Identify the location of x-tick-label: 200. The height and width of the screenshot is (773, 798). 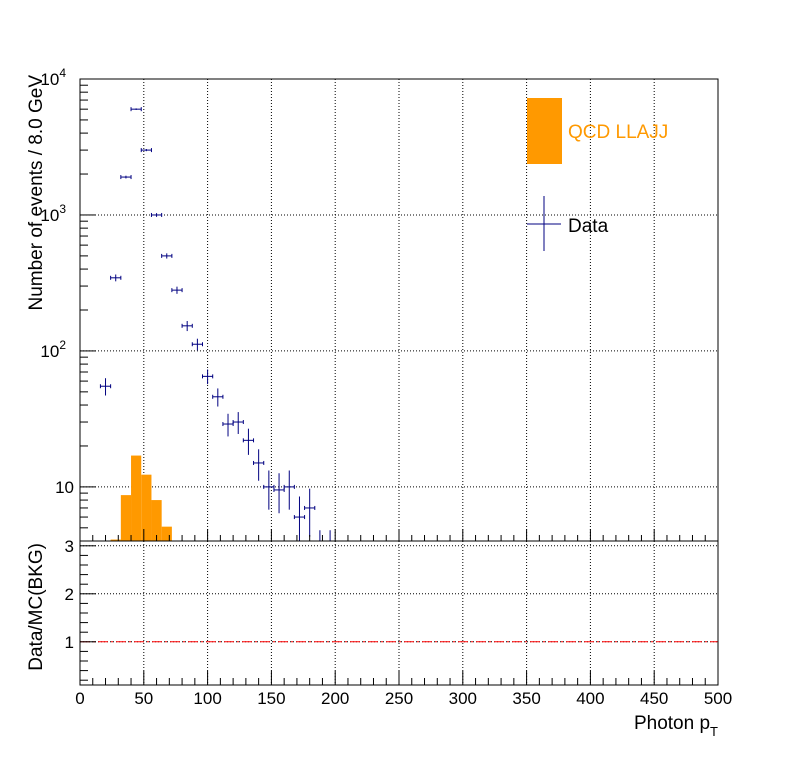
(335, 698).